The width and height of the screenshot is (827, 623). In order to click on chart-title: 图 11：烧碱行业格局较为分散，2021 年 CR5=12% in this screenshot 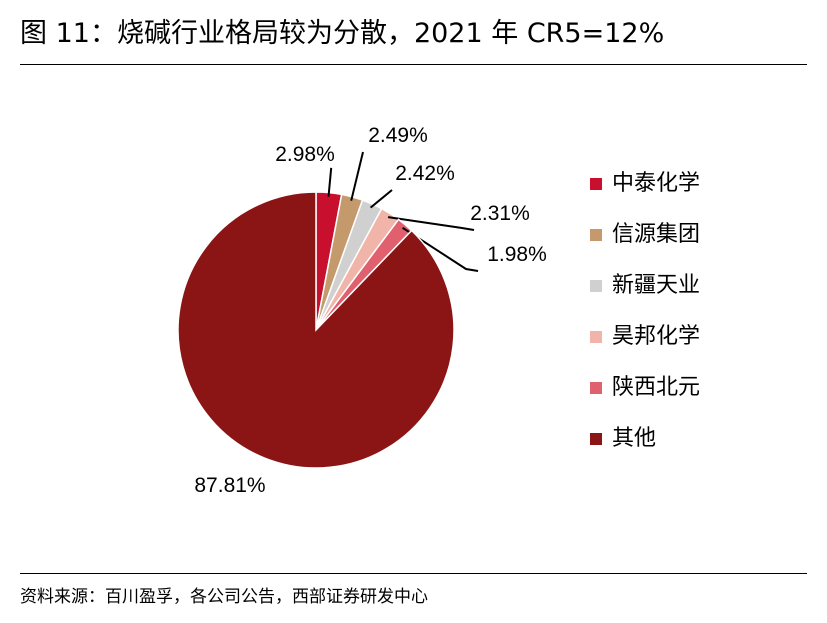, I will do `click(342, 33)`.